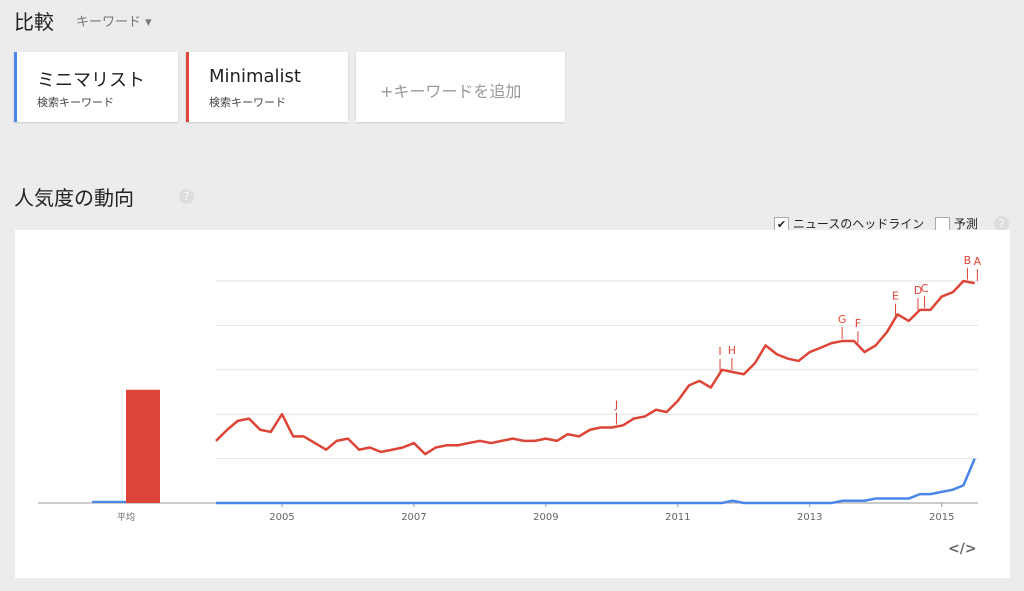  Describe the element at coordinates (596, 481) in the screenshot. I see `series-line` at that location.